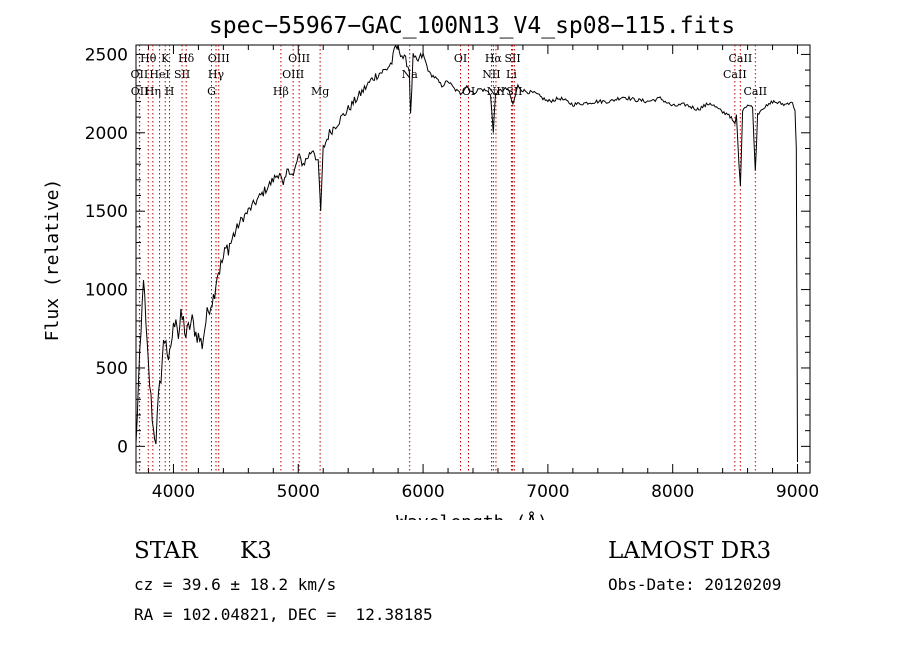  Describe the element at coordinates (173, 492) in the screenshot. I see `x-tick-label: 4000` at that location.